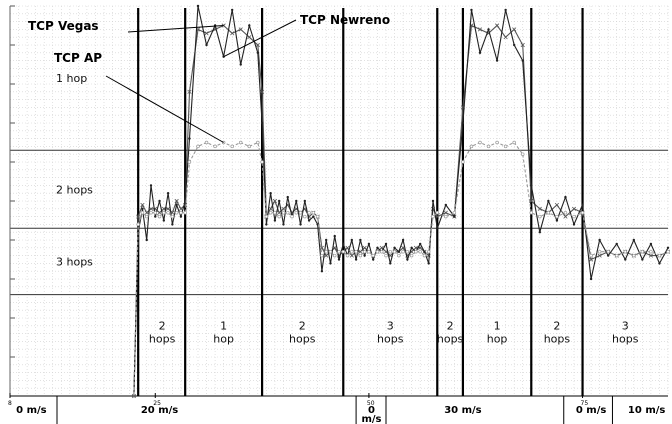  I want to click on phase-label: 3, so click(390, 326).